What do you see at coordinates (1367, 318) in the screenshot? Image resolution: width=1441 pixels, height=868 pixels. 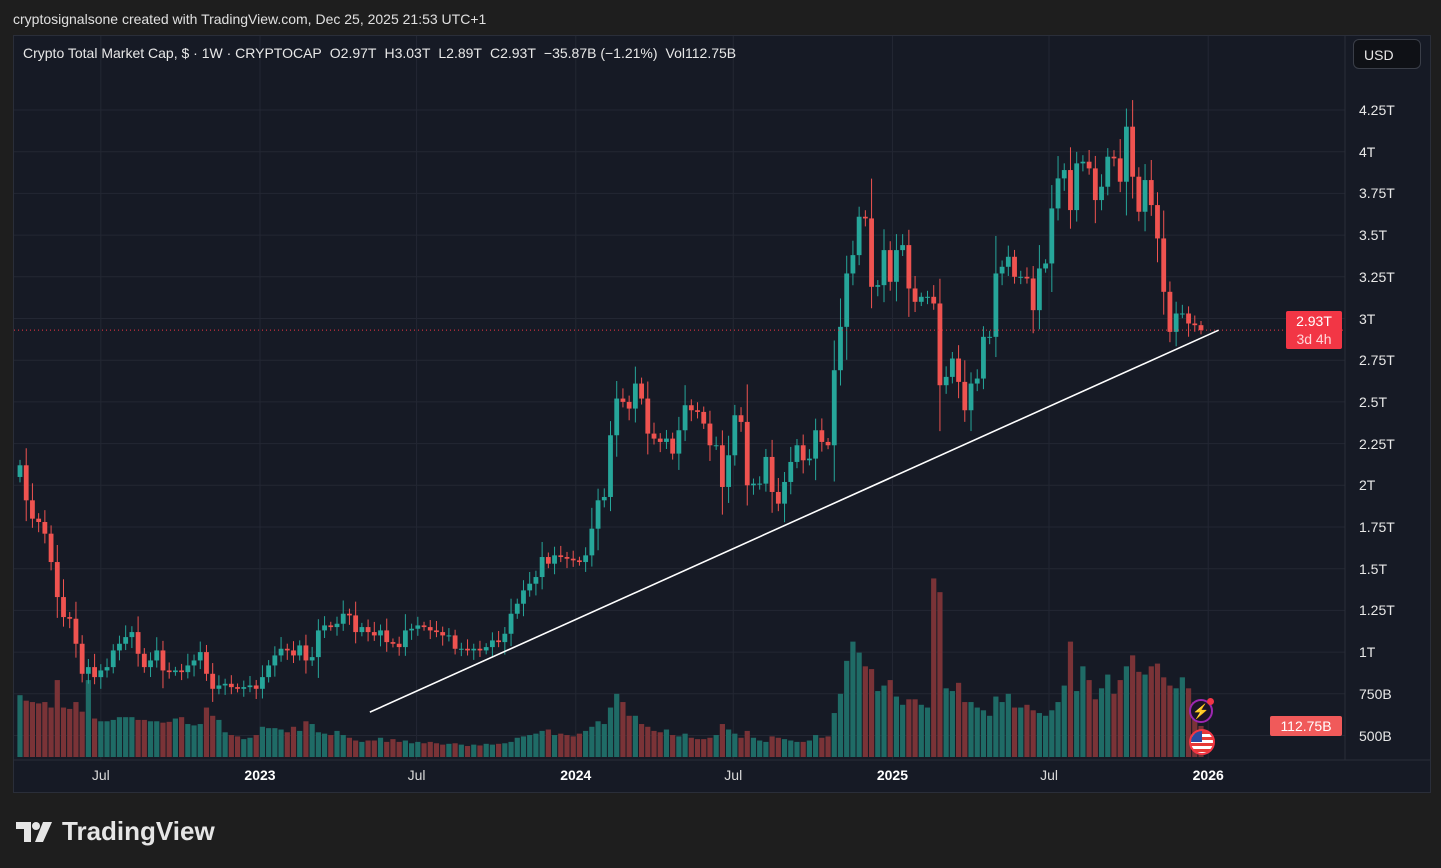 I see `price-tick-label: 3T` at bounding box center [1367, 318].